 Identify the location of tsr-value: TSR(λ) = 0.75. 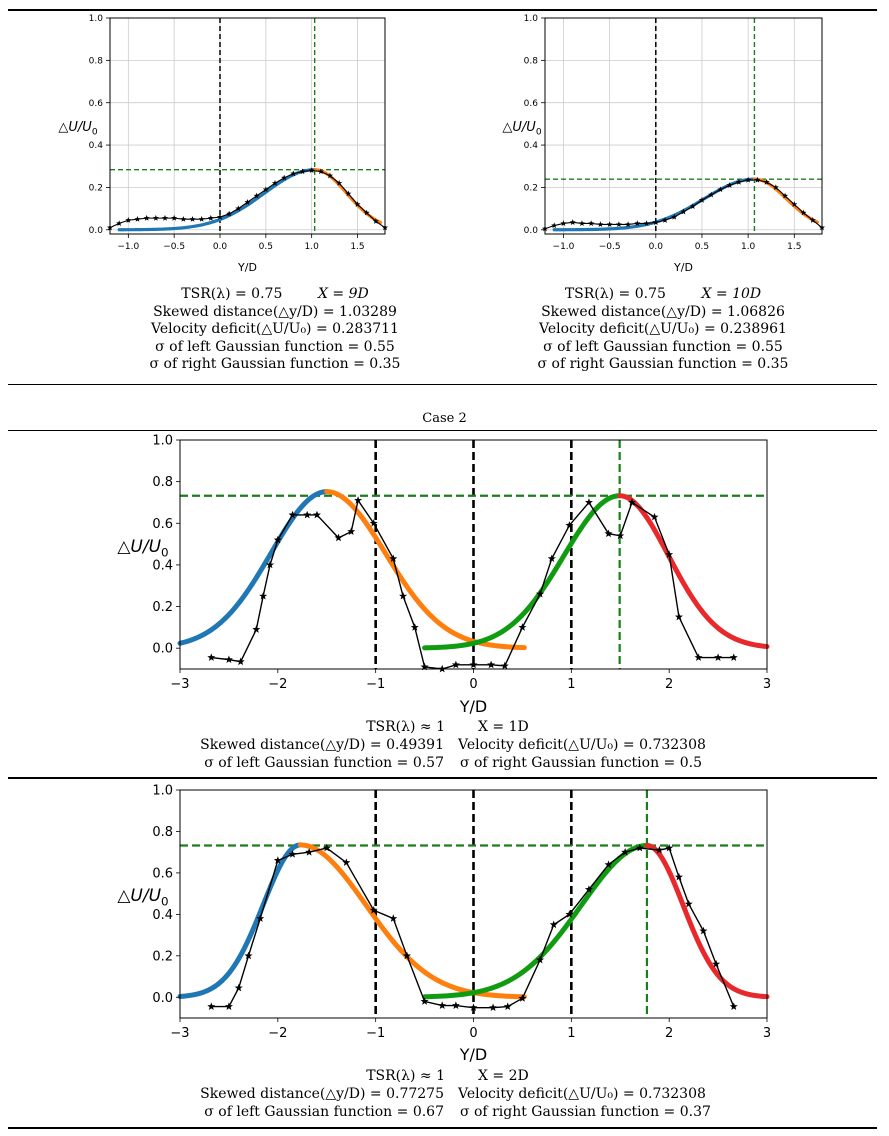
(615, 294).